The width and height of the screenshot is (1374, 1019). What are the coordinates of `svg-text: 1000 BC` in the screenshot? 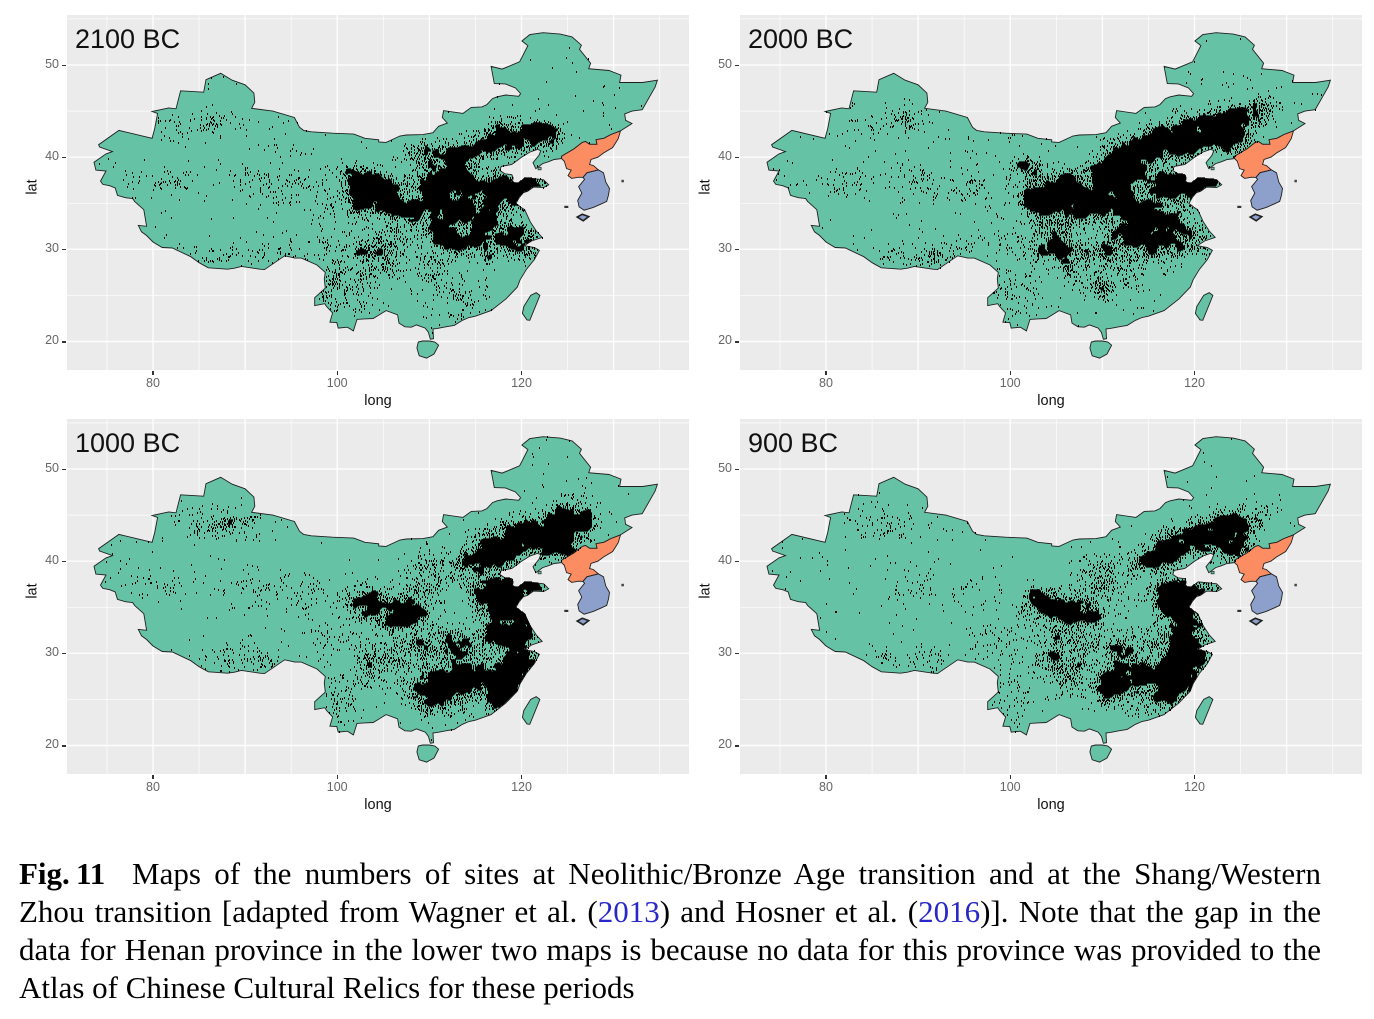 It's located at (127, 443).